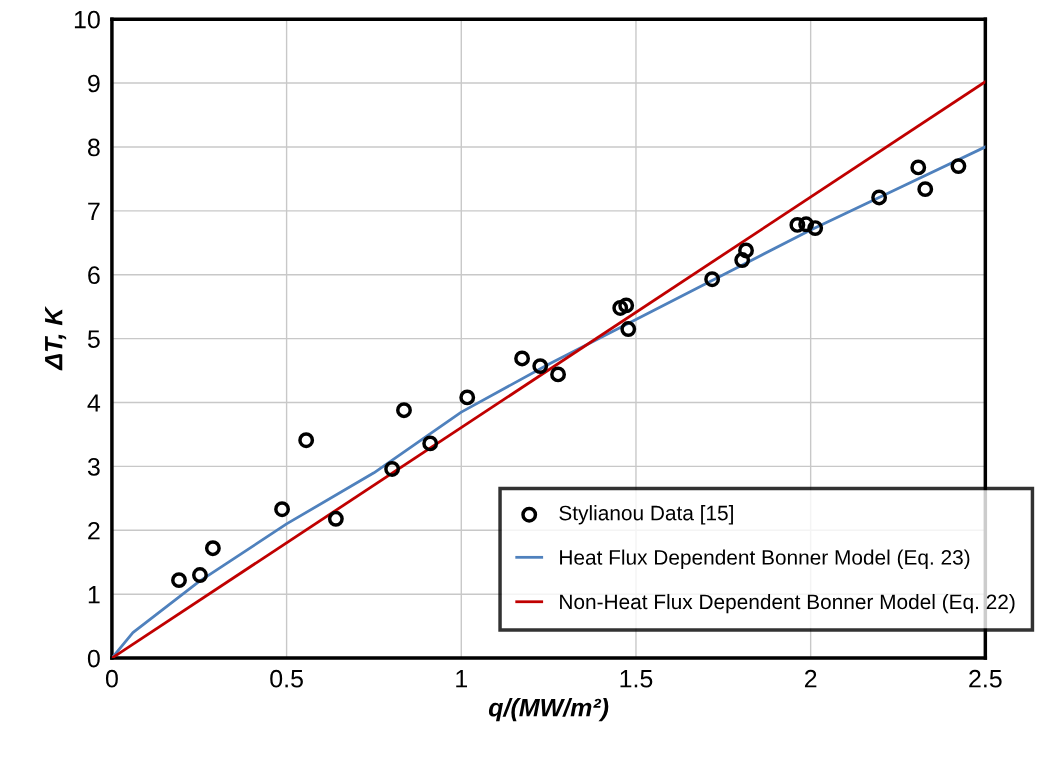 The height and width of the screenshot is (767, 1046). What do you see at coordinates (985, 678) in the screenshot?
I see `x-tick-label: 2.5` at bounding box center [985, 678].